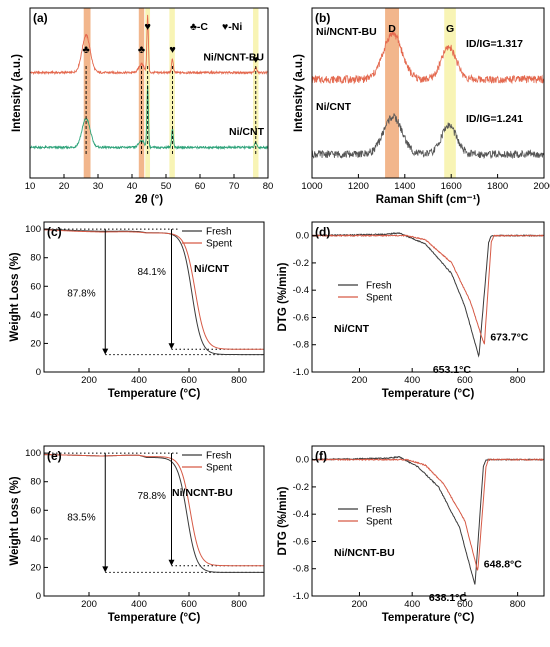 Image resolution: width=550 pixels, height=647 pixels. What do you see at coordinates (200, 186) in the screenshot?
I see `x-tick-label: 60` at bounding box center [200, 186].